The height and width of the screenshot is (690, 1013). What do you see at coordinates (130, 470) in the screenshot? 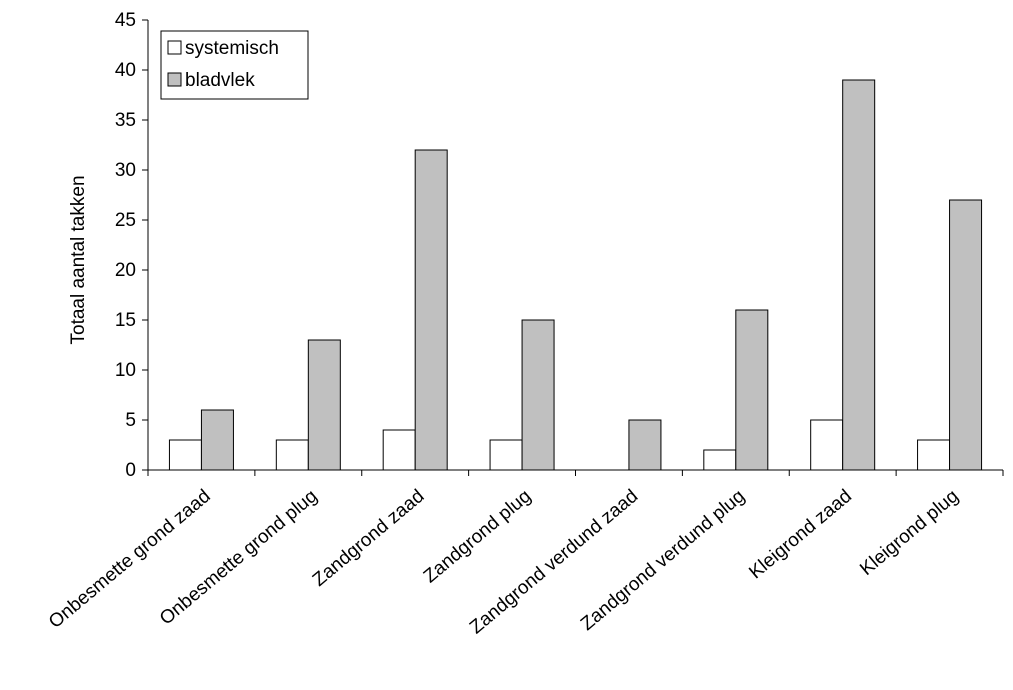
I see `y-tick-label: 0` at bounding box center [130, 470].